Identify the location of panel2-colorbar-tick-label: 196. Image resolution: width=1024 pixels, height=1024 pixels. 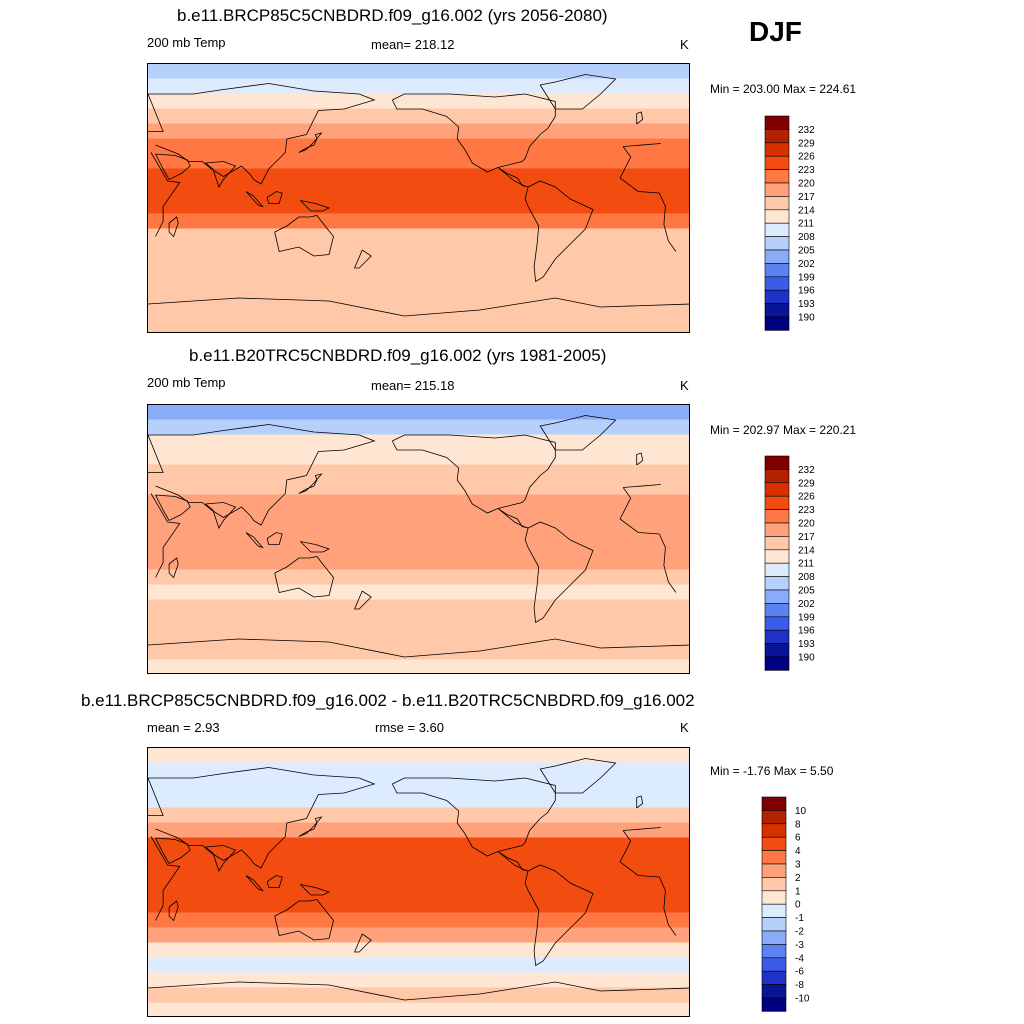
(806, 631).